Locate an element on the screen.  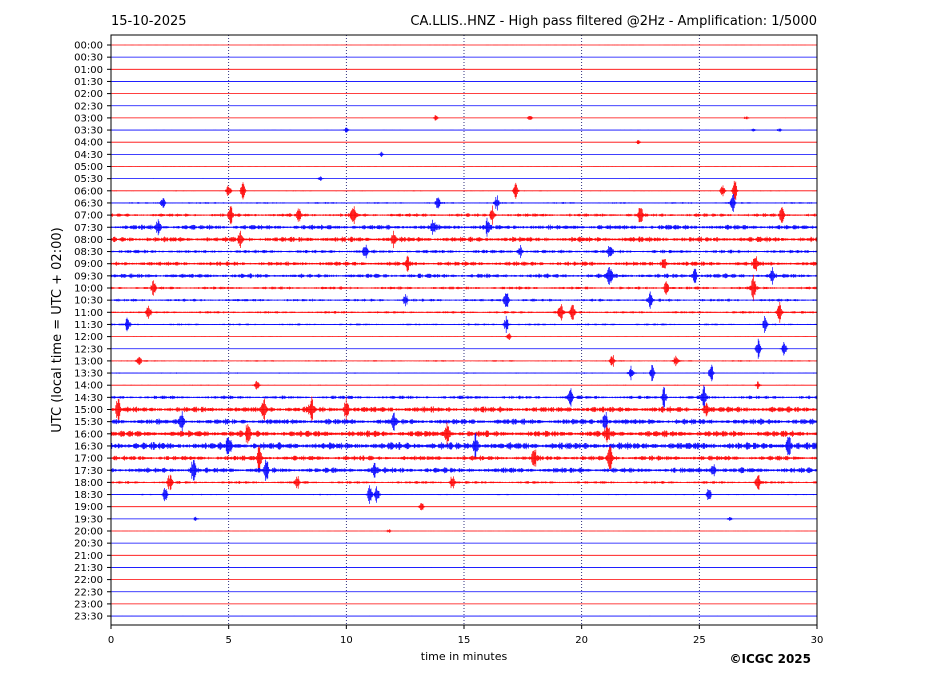
y-tick-label: 21:00 is located at coordinates (88, 556).